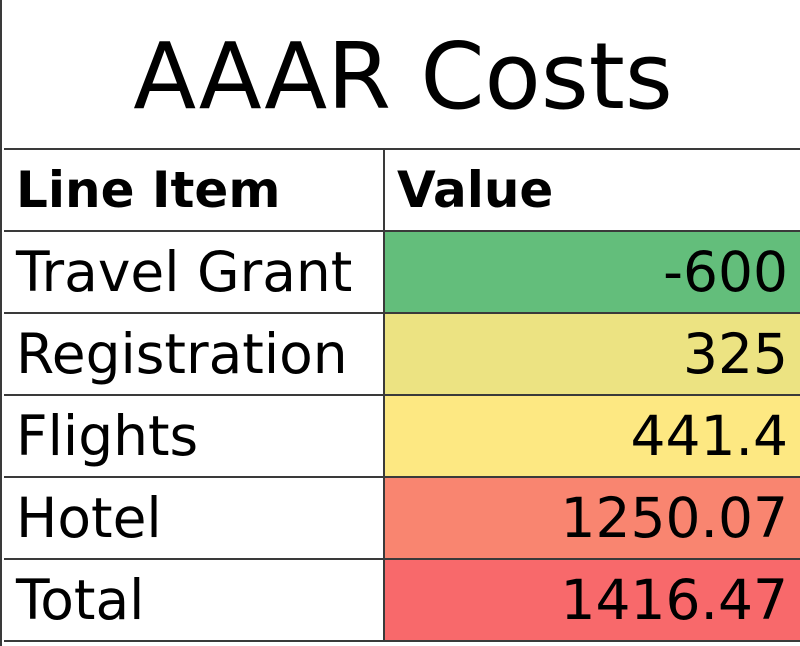 Image resolution: width=800 pixels, height=646 pixels. I want to click on value-cell: 1416.47, so click(592, 600).